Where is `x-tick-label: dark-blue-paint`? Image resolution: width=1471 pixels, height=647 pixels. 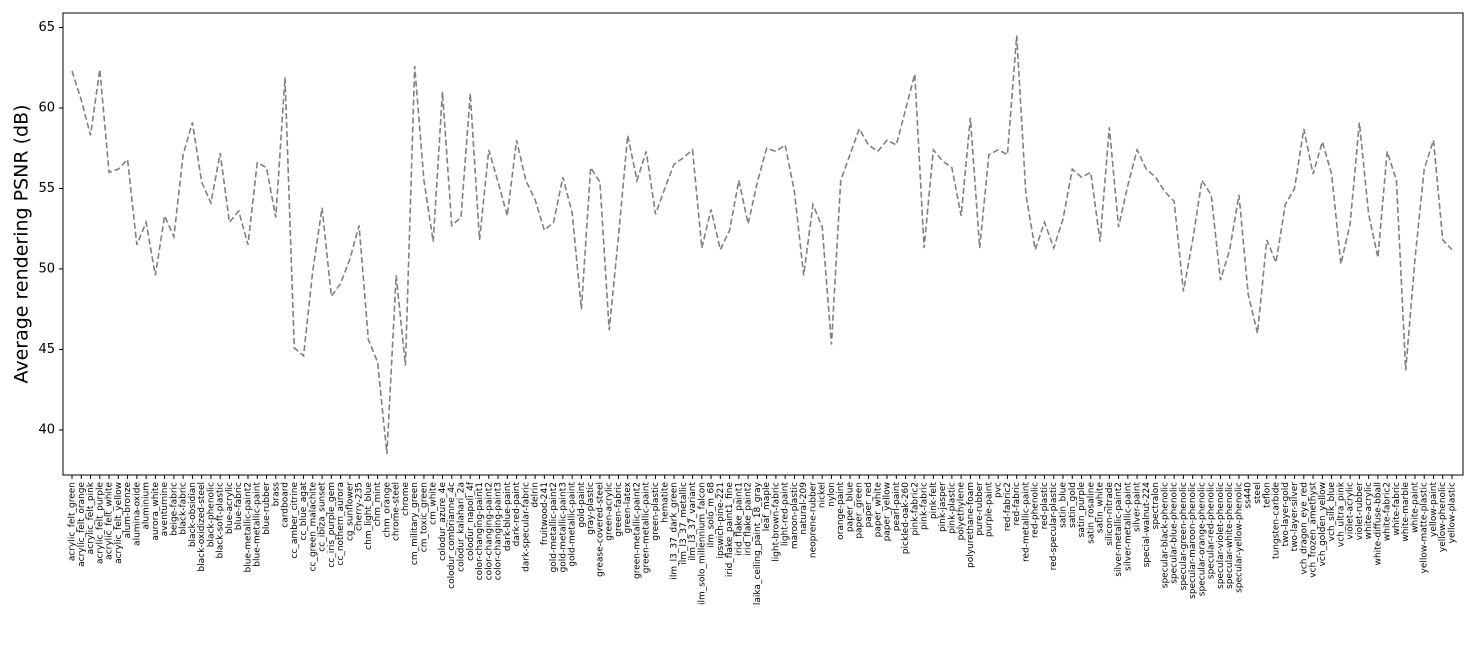 x-tick-label: dark-blue-paint is located at coordinates (508, 517).